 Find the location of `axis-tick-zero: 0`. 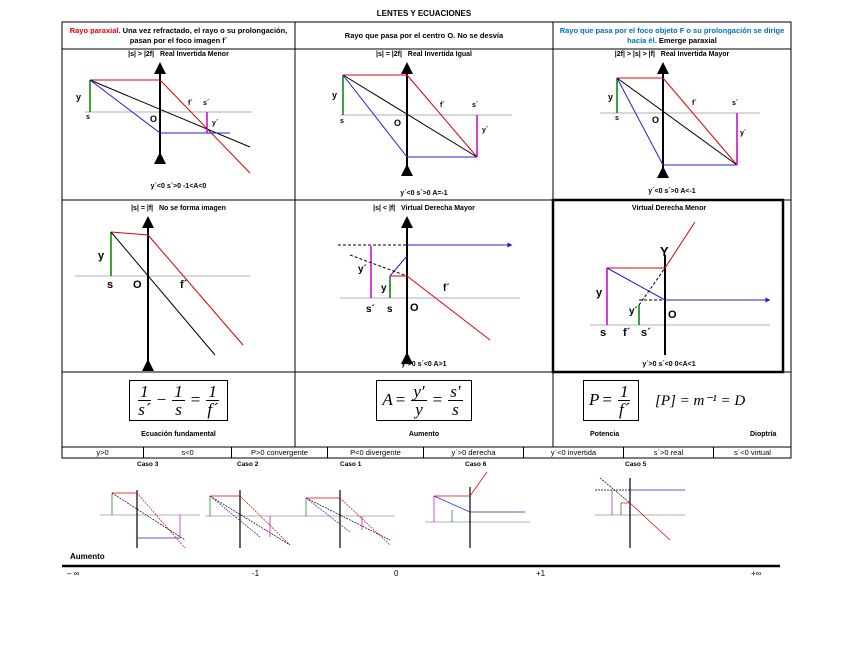

axis-tick-zero: 0 is located at coordinates (396, 573).